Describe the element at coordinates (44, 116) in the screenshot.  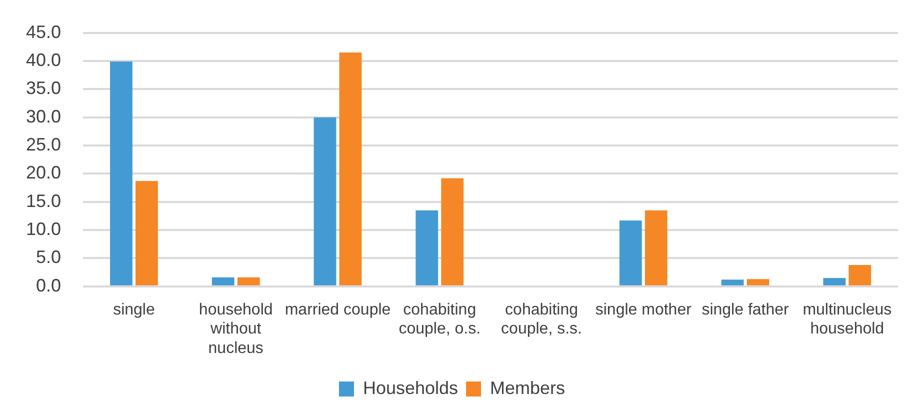
I see `y-tick-label: 30.0` at that location.